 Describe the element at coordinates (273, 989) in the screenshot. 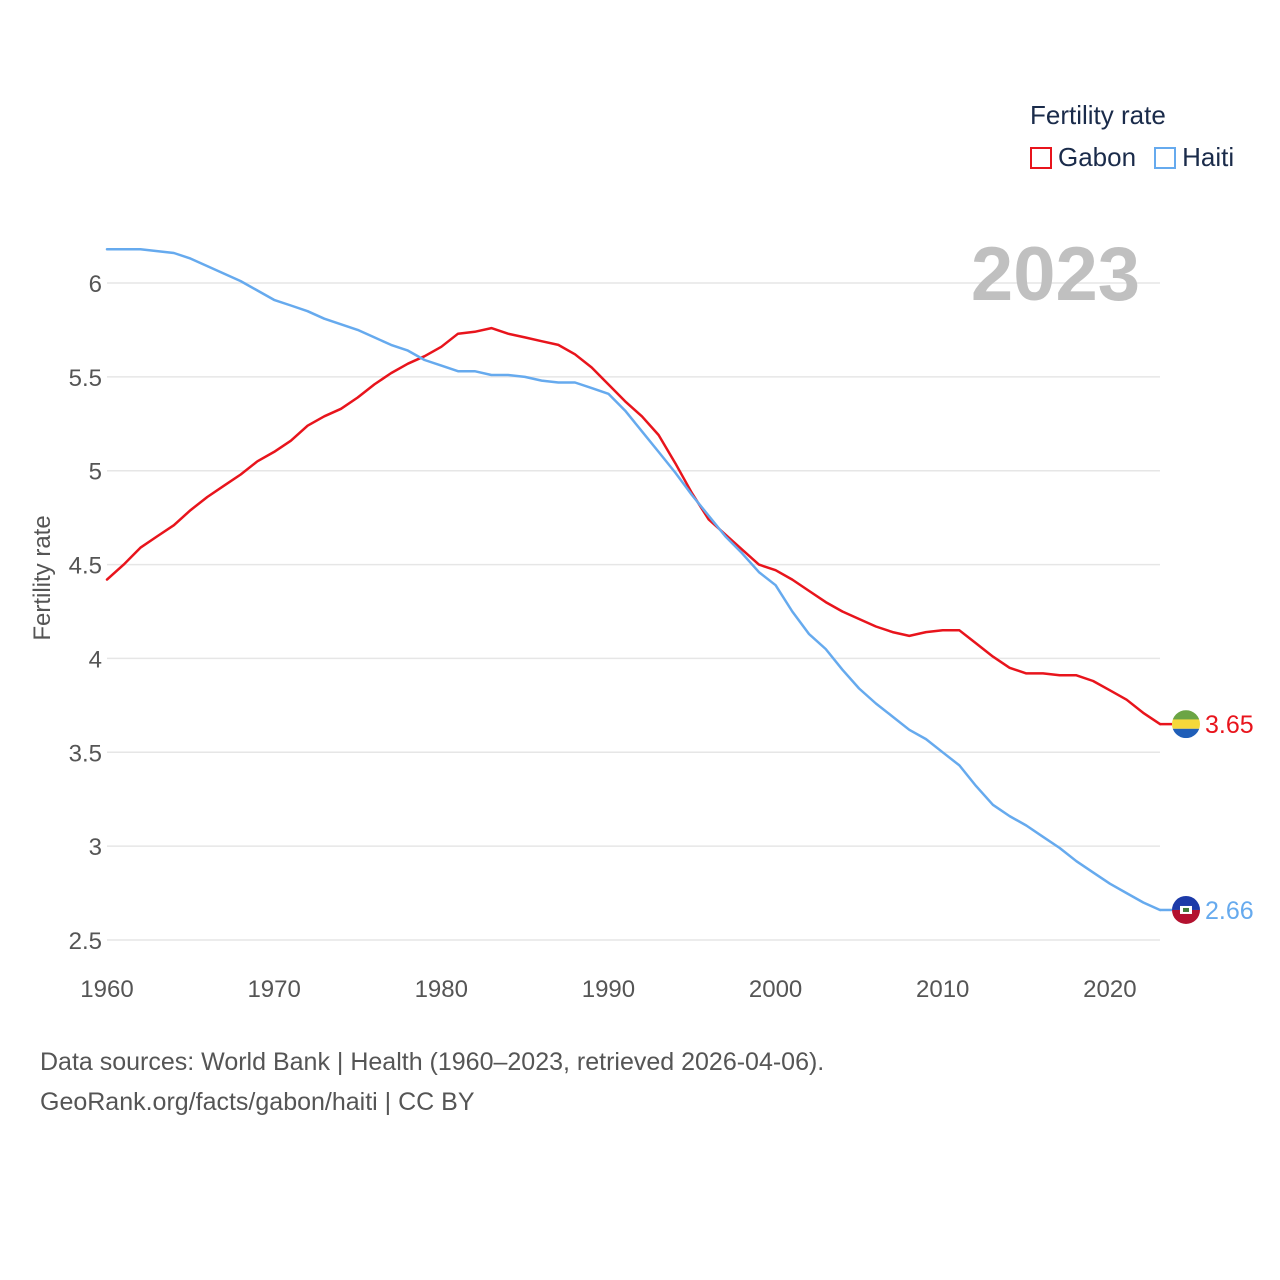

I see `x-tick-label: 1970` at that location.